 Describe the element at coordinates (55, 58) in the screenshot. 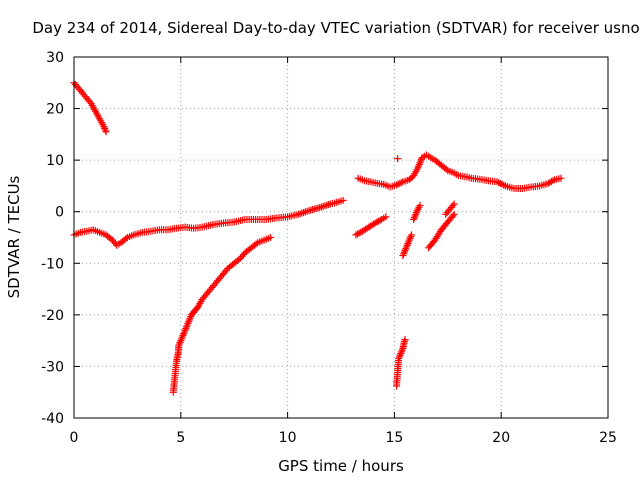

I see `y-tick-label: 30` at that location.